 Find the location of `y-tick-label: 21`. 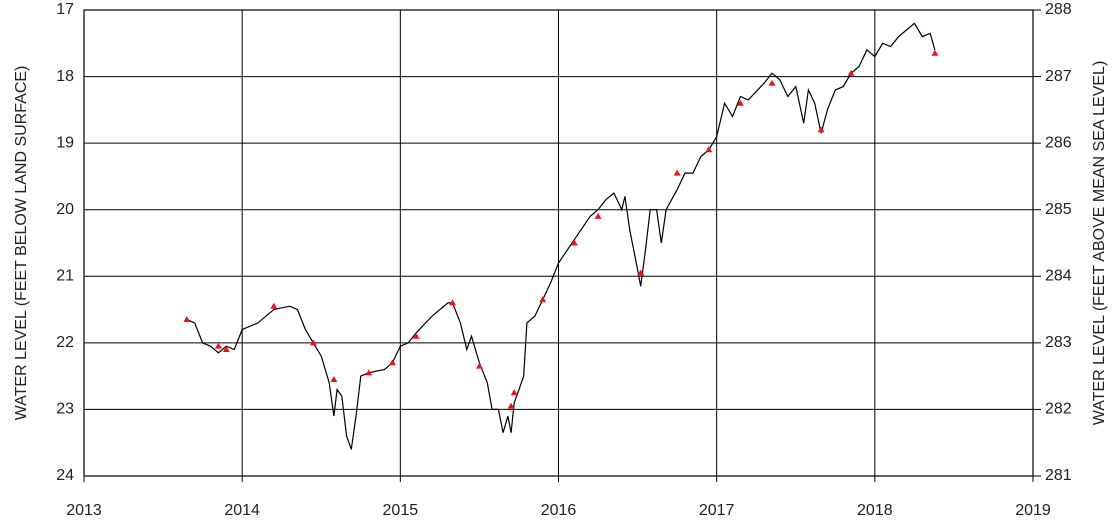

y-tick-label: 21 is located at coordinates (65, 276).